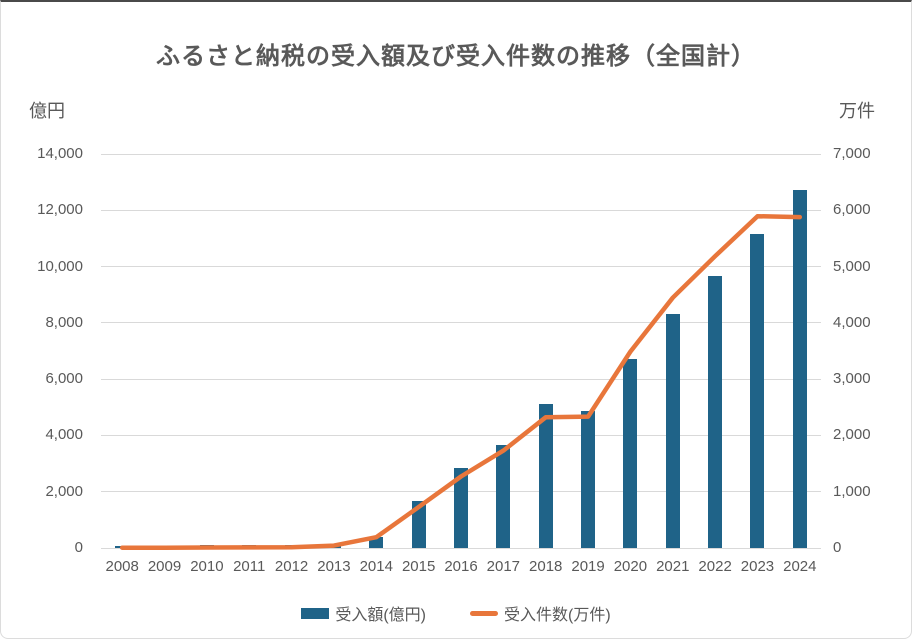 This screenshot has width=912, height=639. I want to click on legend-label: 受入額(億円), so click(380, 615).